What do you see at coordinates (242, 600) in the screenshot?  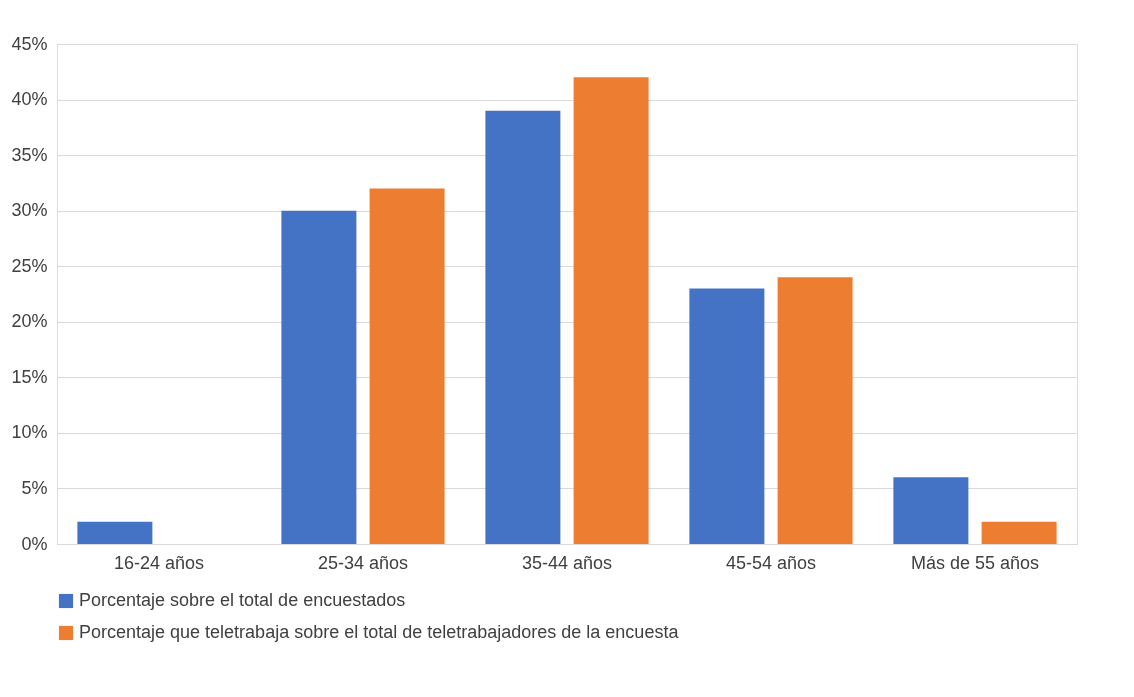 I see `legend-label: Porcentaje sobre el total de encuestados` at bounding box center [242, 600].